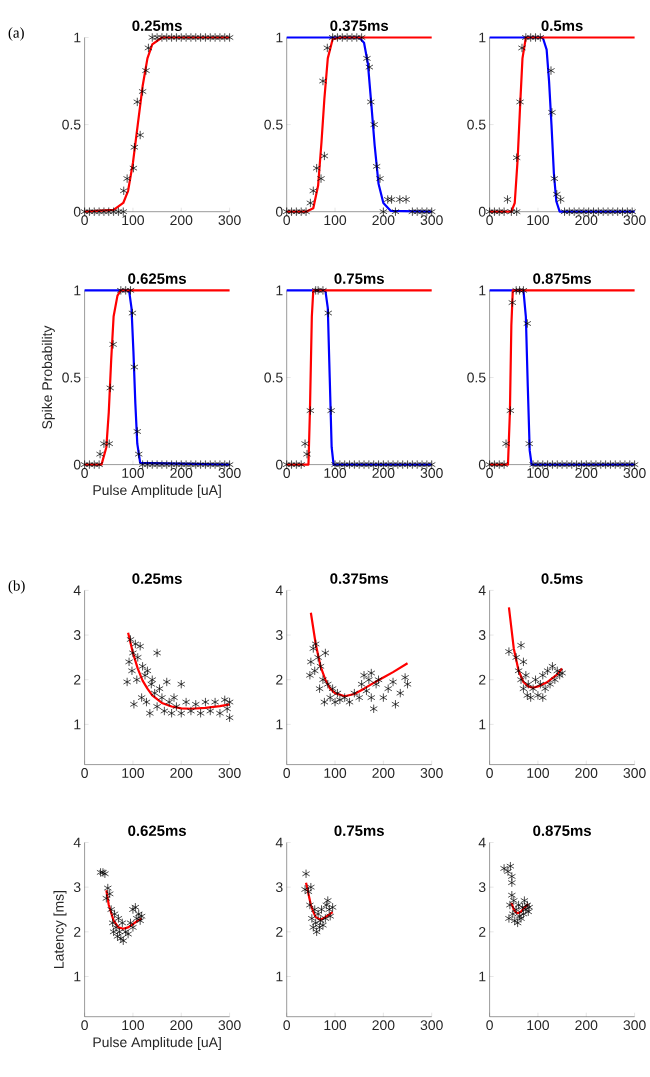 This screenshot has height=1077, width=650. What do you see at coordinates (49, 377) in the screenshot?
I see `y-axis-title: Spike Probability` at bounding box center [49, 377].